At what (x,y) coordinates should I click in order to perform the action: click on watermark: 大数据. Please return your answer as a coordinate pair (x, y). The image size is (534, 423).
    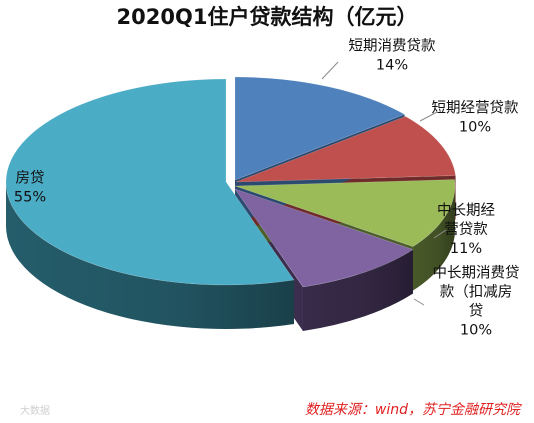
    Looking at the image, I should click on (35, 410).